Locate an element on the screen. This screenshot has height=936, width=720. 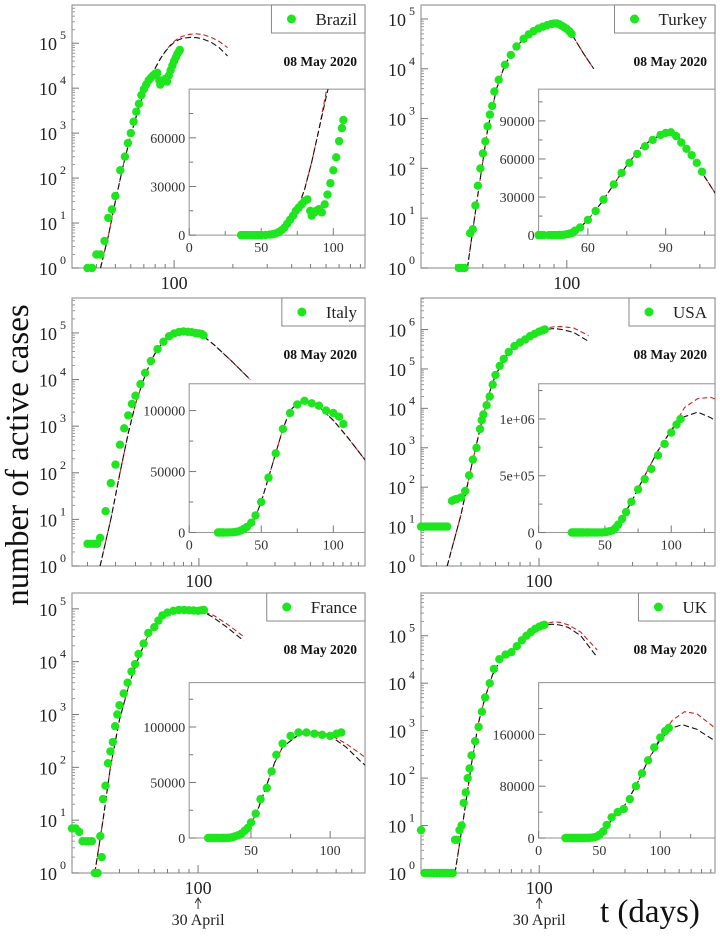
legend: Brazil is located at coordinates (318, 19).